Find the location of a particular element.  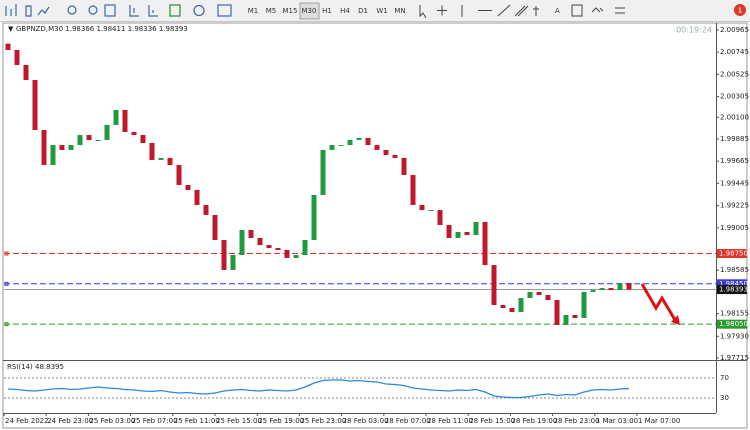

y-tick-label: 1.97930 is located at coordinates (734, 336).